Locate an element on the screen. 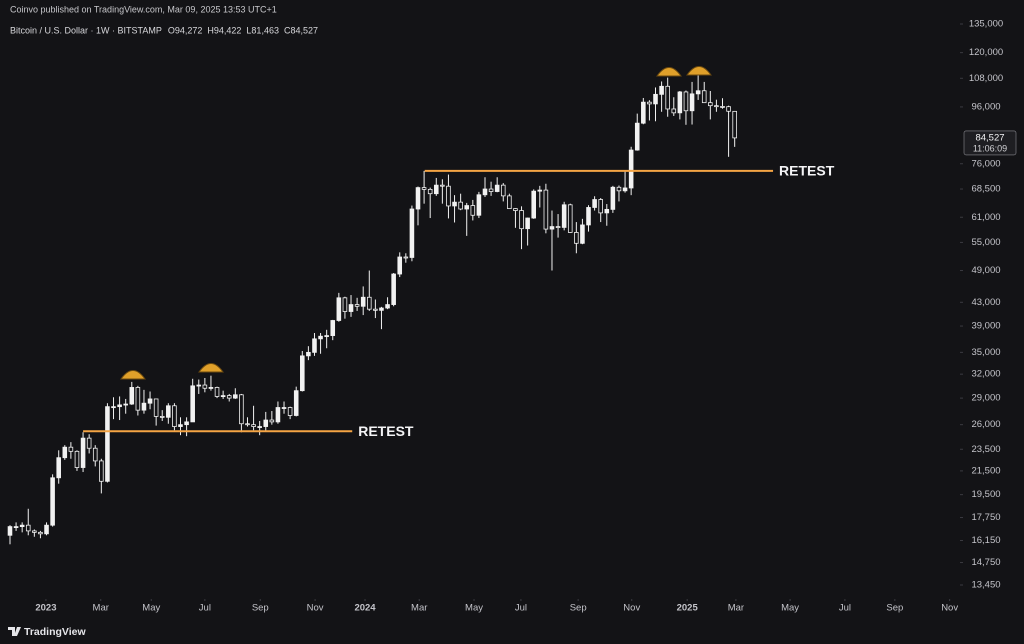 Image resolution: width=1024 pixels, height=644 pixels. x-tick-label: 2025 is located at coordinates (688, 608).